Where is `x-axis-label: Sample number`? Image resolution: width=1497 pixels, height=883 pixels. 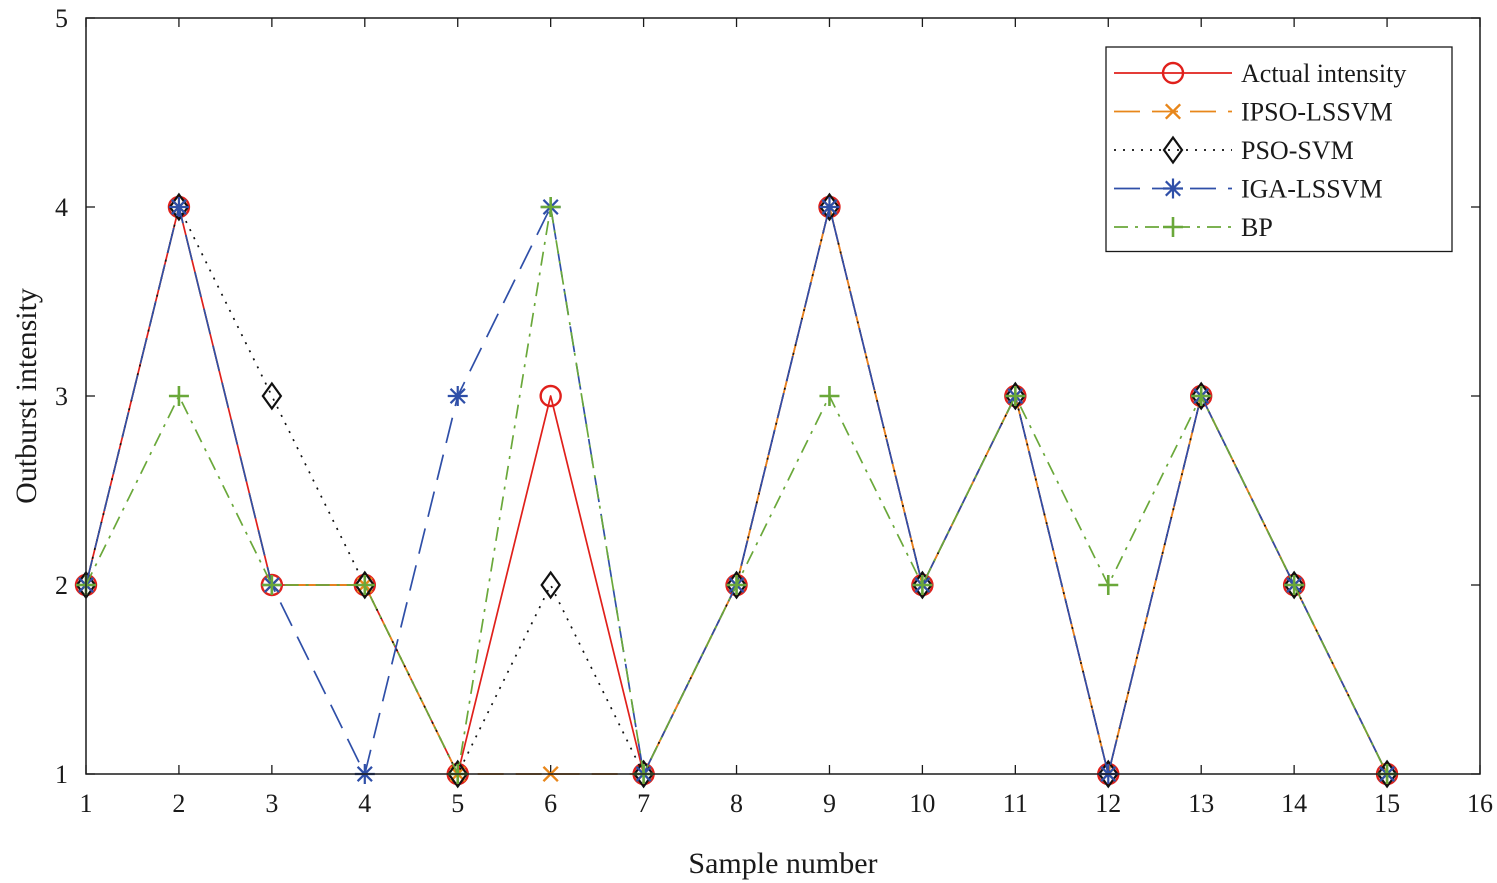
x-axis-label: Sample number is located at coordinates (782, 863).